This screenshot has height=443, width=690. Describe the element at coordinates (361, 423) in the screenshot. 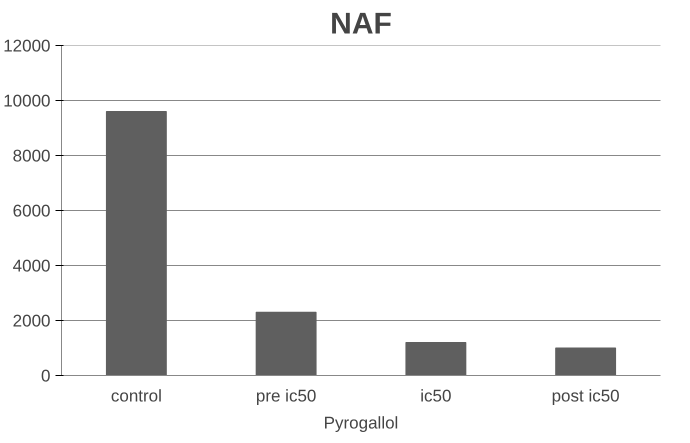

I see `x-axis-title: Pyrogallol` at that location.